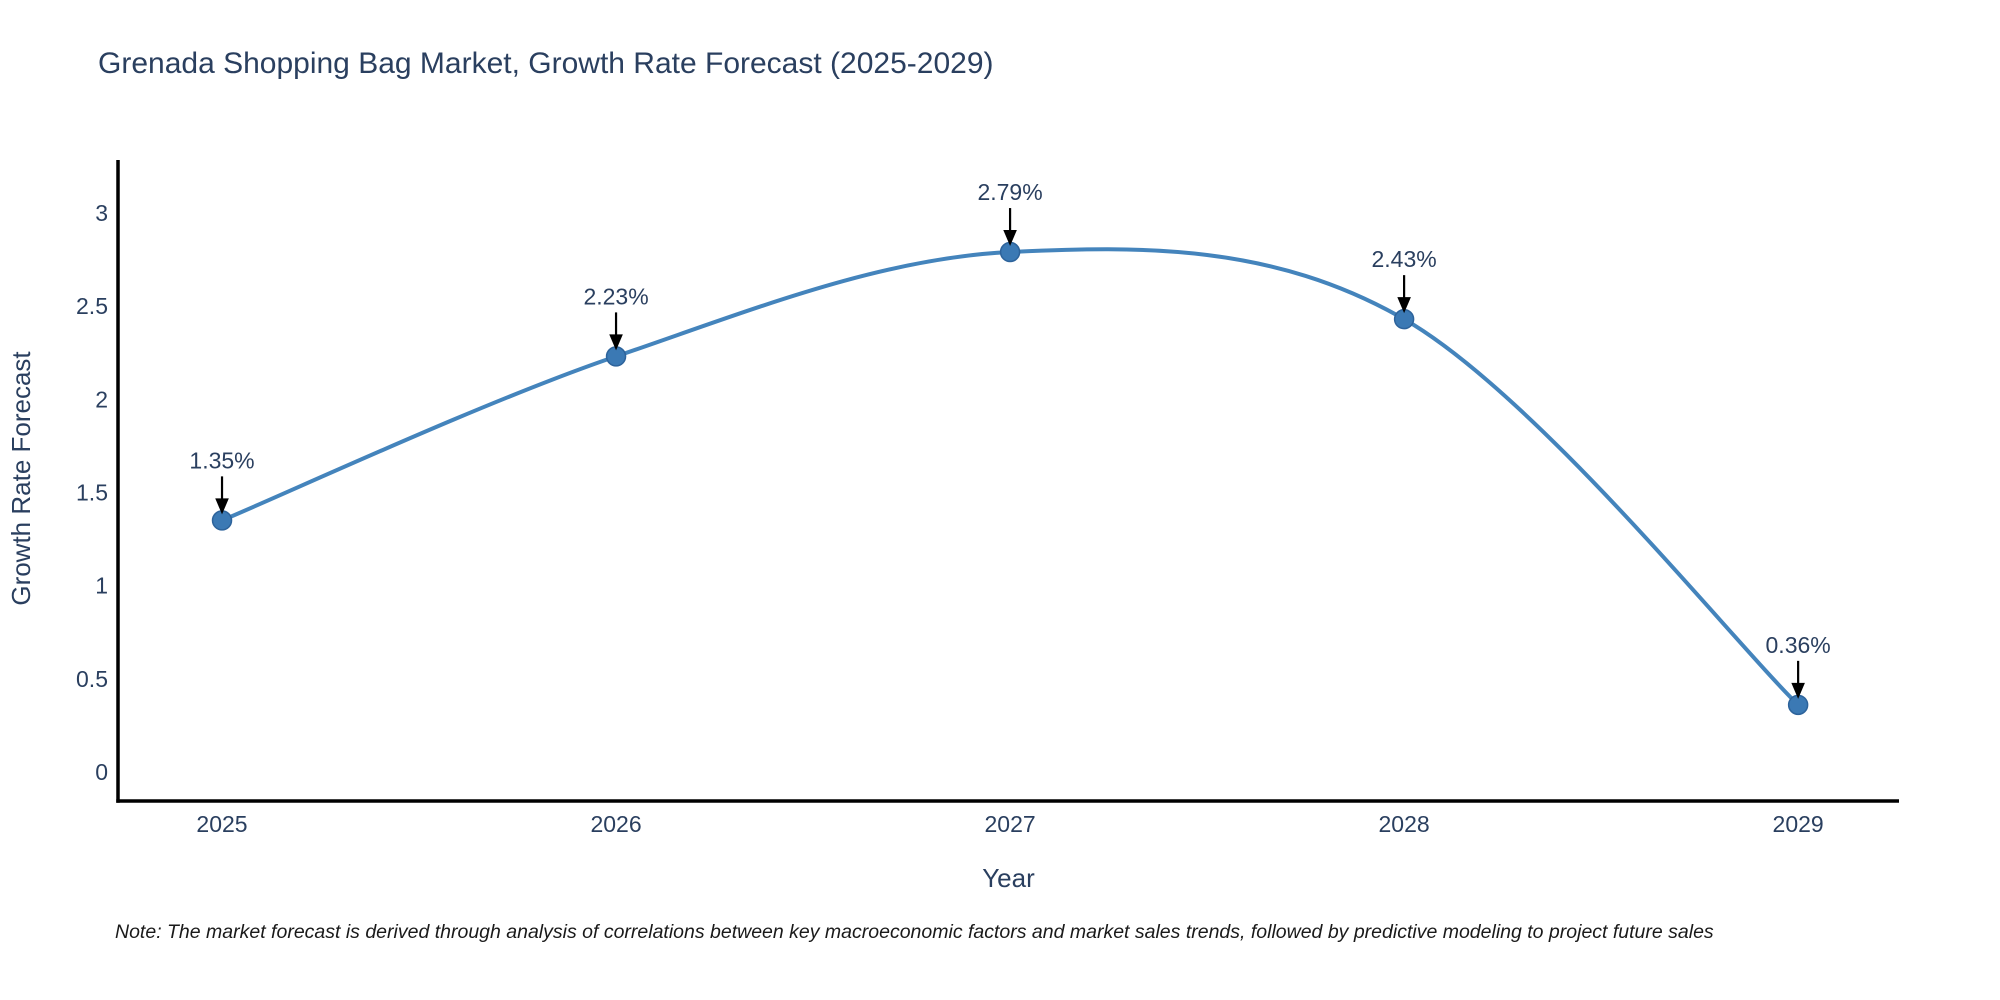  I want to click on x-tick-label: 2029, so click(1798, 824).